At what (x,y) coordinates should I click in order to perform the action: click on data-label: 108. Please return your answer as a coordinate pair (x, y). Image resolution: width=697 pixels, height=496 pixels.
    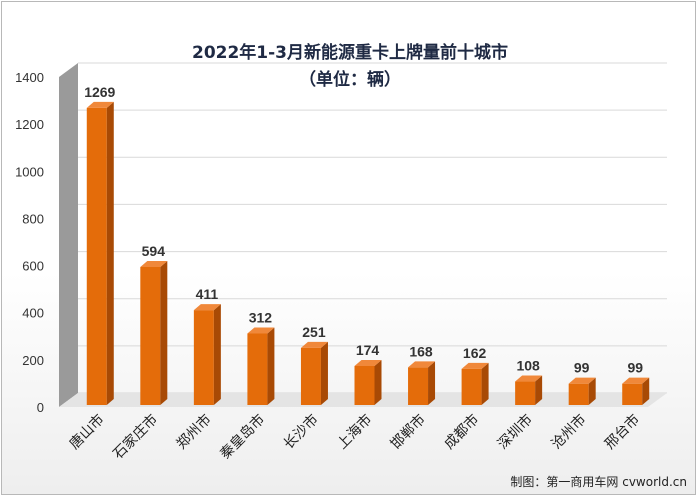
    Looking at the image, I should click on (528, 366).